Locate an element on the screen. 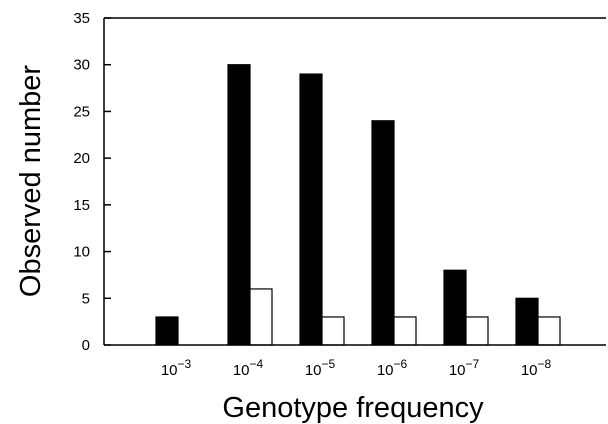 The height and width of the screenshot is (424, 608). y-axis-ticks: 0 5 10 15 20 25 30 35 is located at coordinates (92, 182).